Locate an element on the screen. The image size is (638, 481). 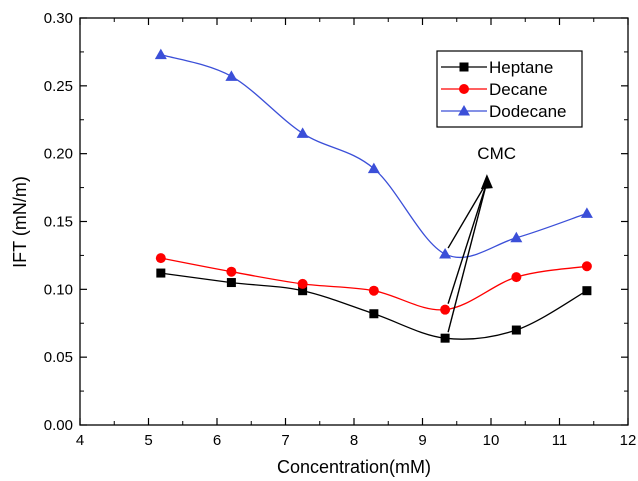
legend-marker-dodecane is located at coordinates (464, 110).